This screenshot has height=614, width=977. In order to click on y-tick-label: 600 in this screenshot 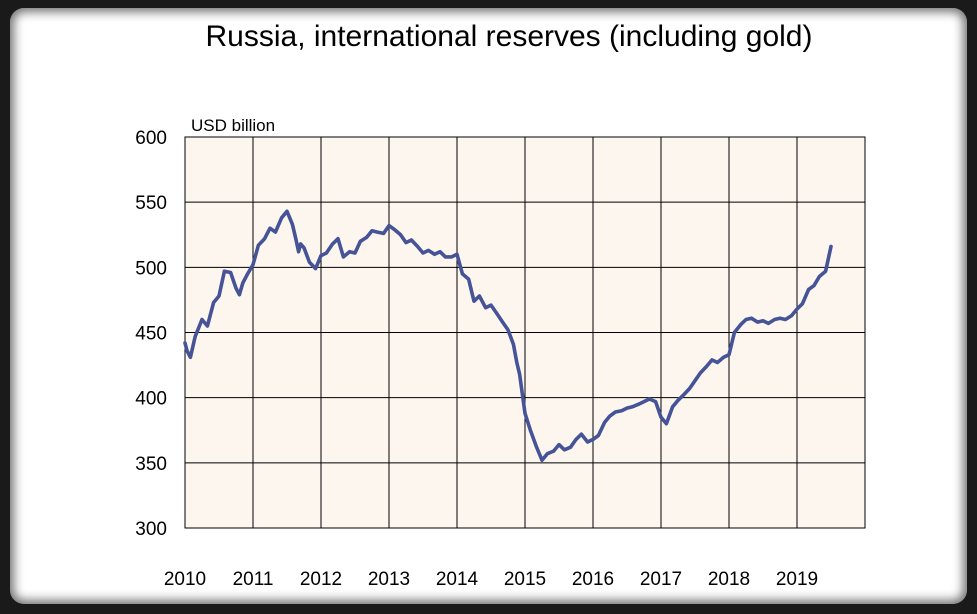, I will do `click(151, 138)`.